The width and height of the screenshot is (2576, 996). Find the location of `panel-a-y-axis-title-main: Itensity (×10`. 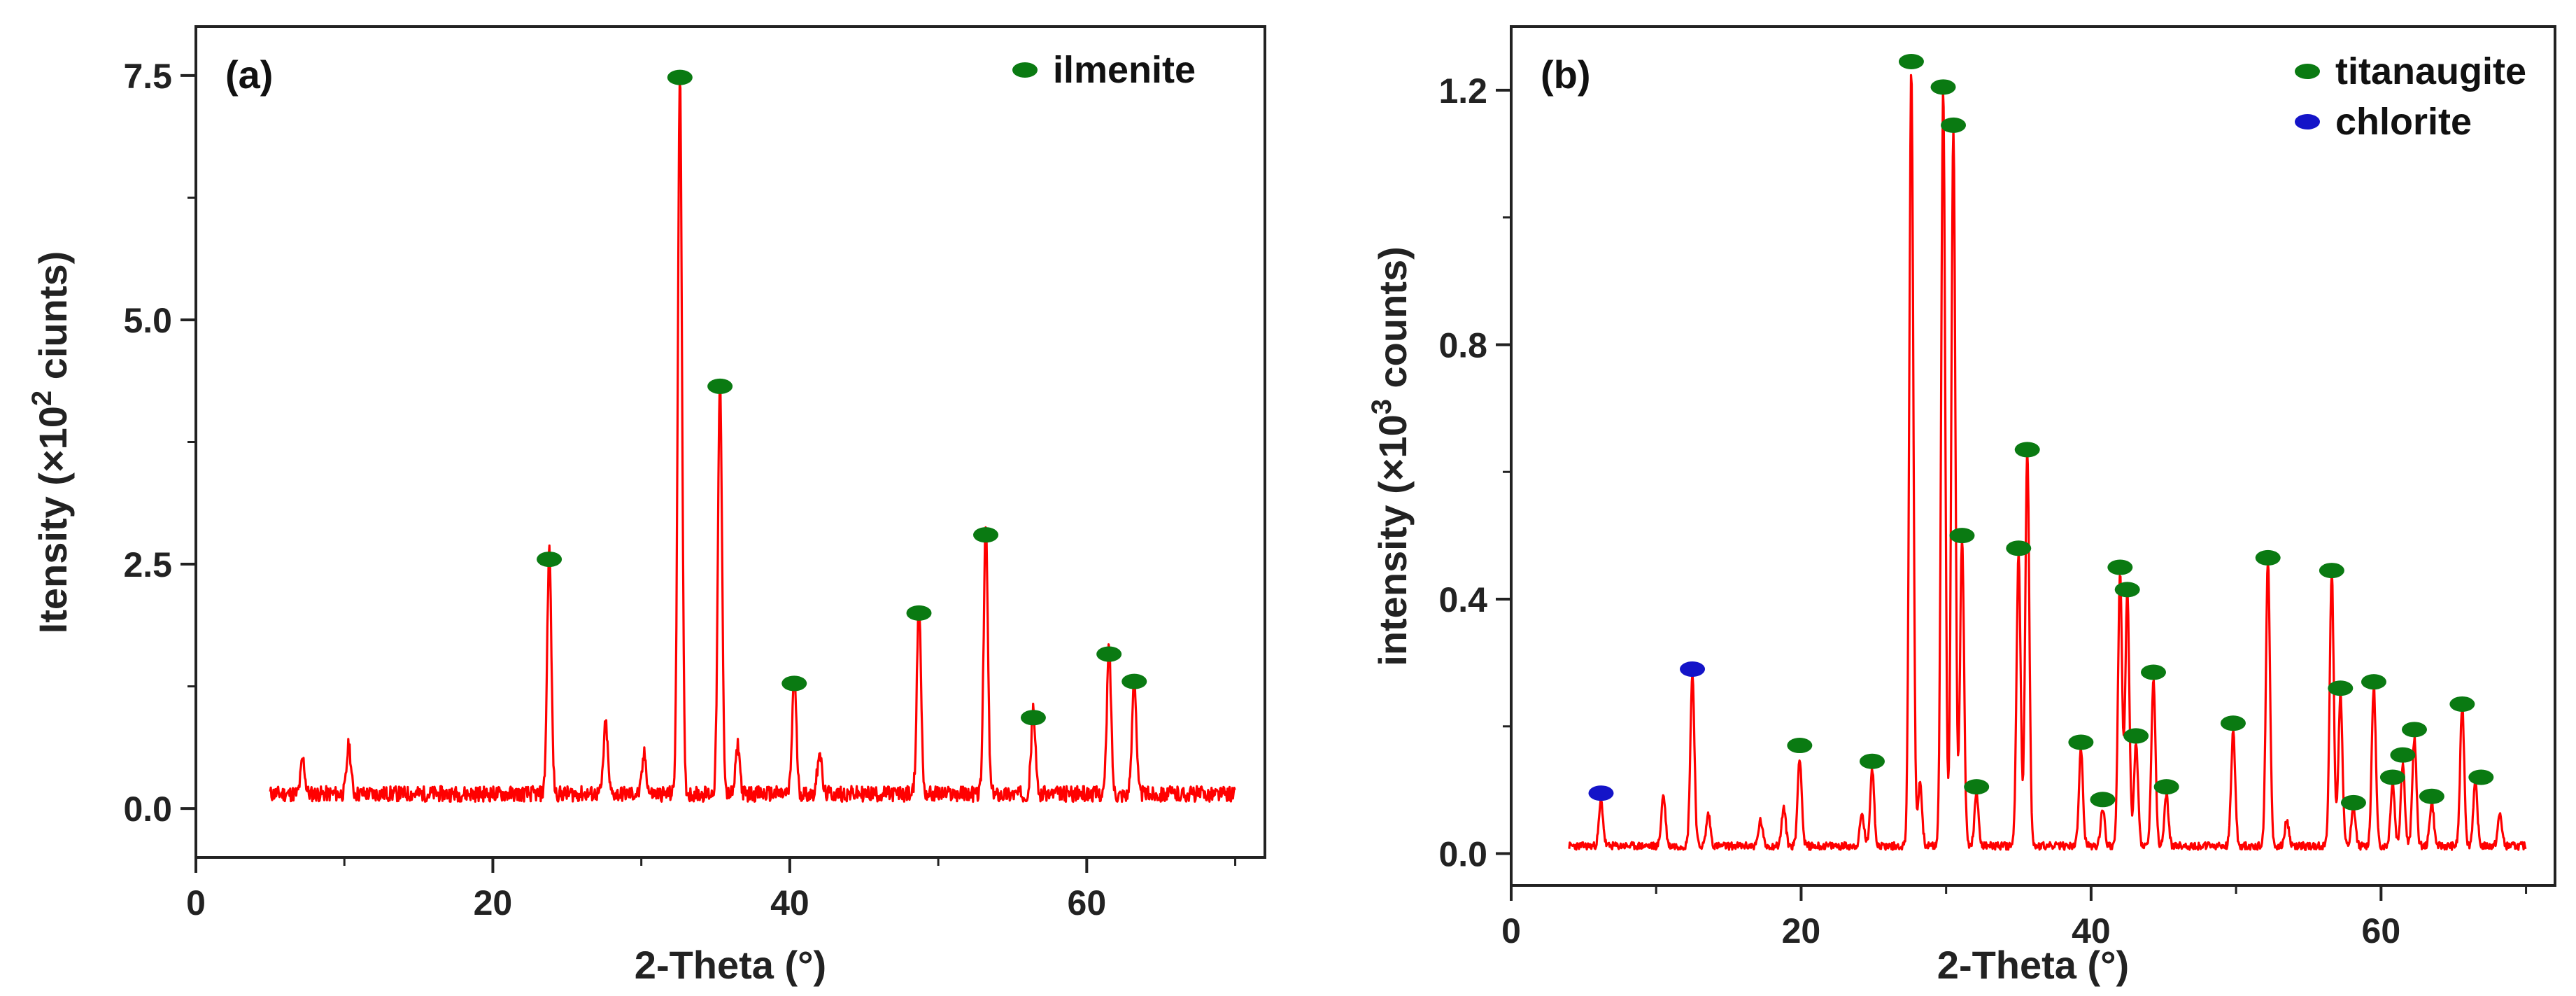

panel-a-y-axis-title-main: Itensity (×10 is located at coordinates (53, 520).